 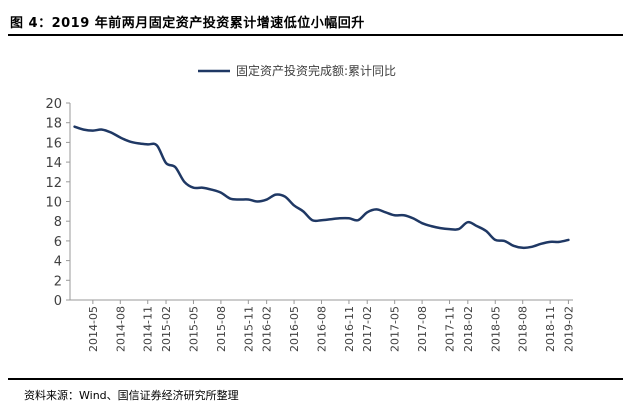 What do you see at coordinates (53, 104) in the screenshot?
I see `y-tick-label: 20` at bounding box center [53, 104].